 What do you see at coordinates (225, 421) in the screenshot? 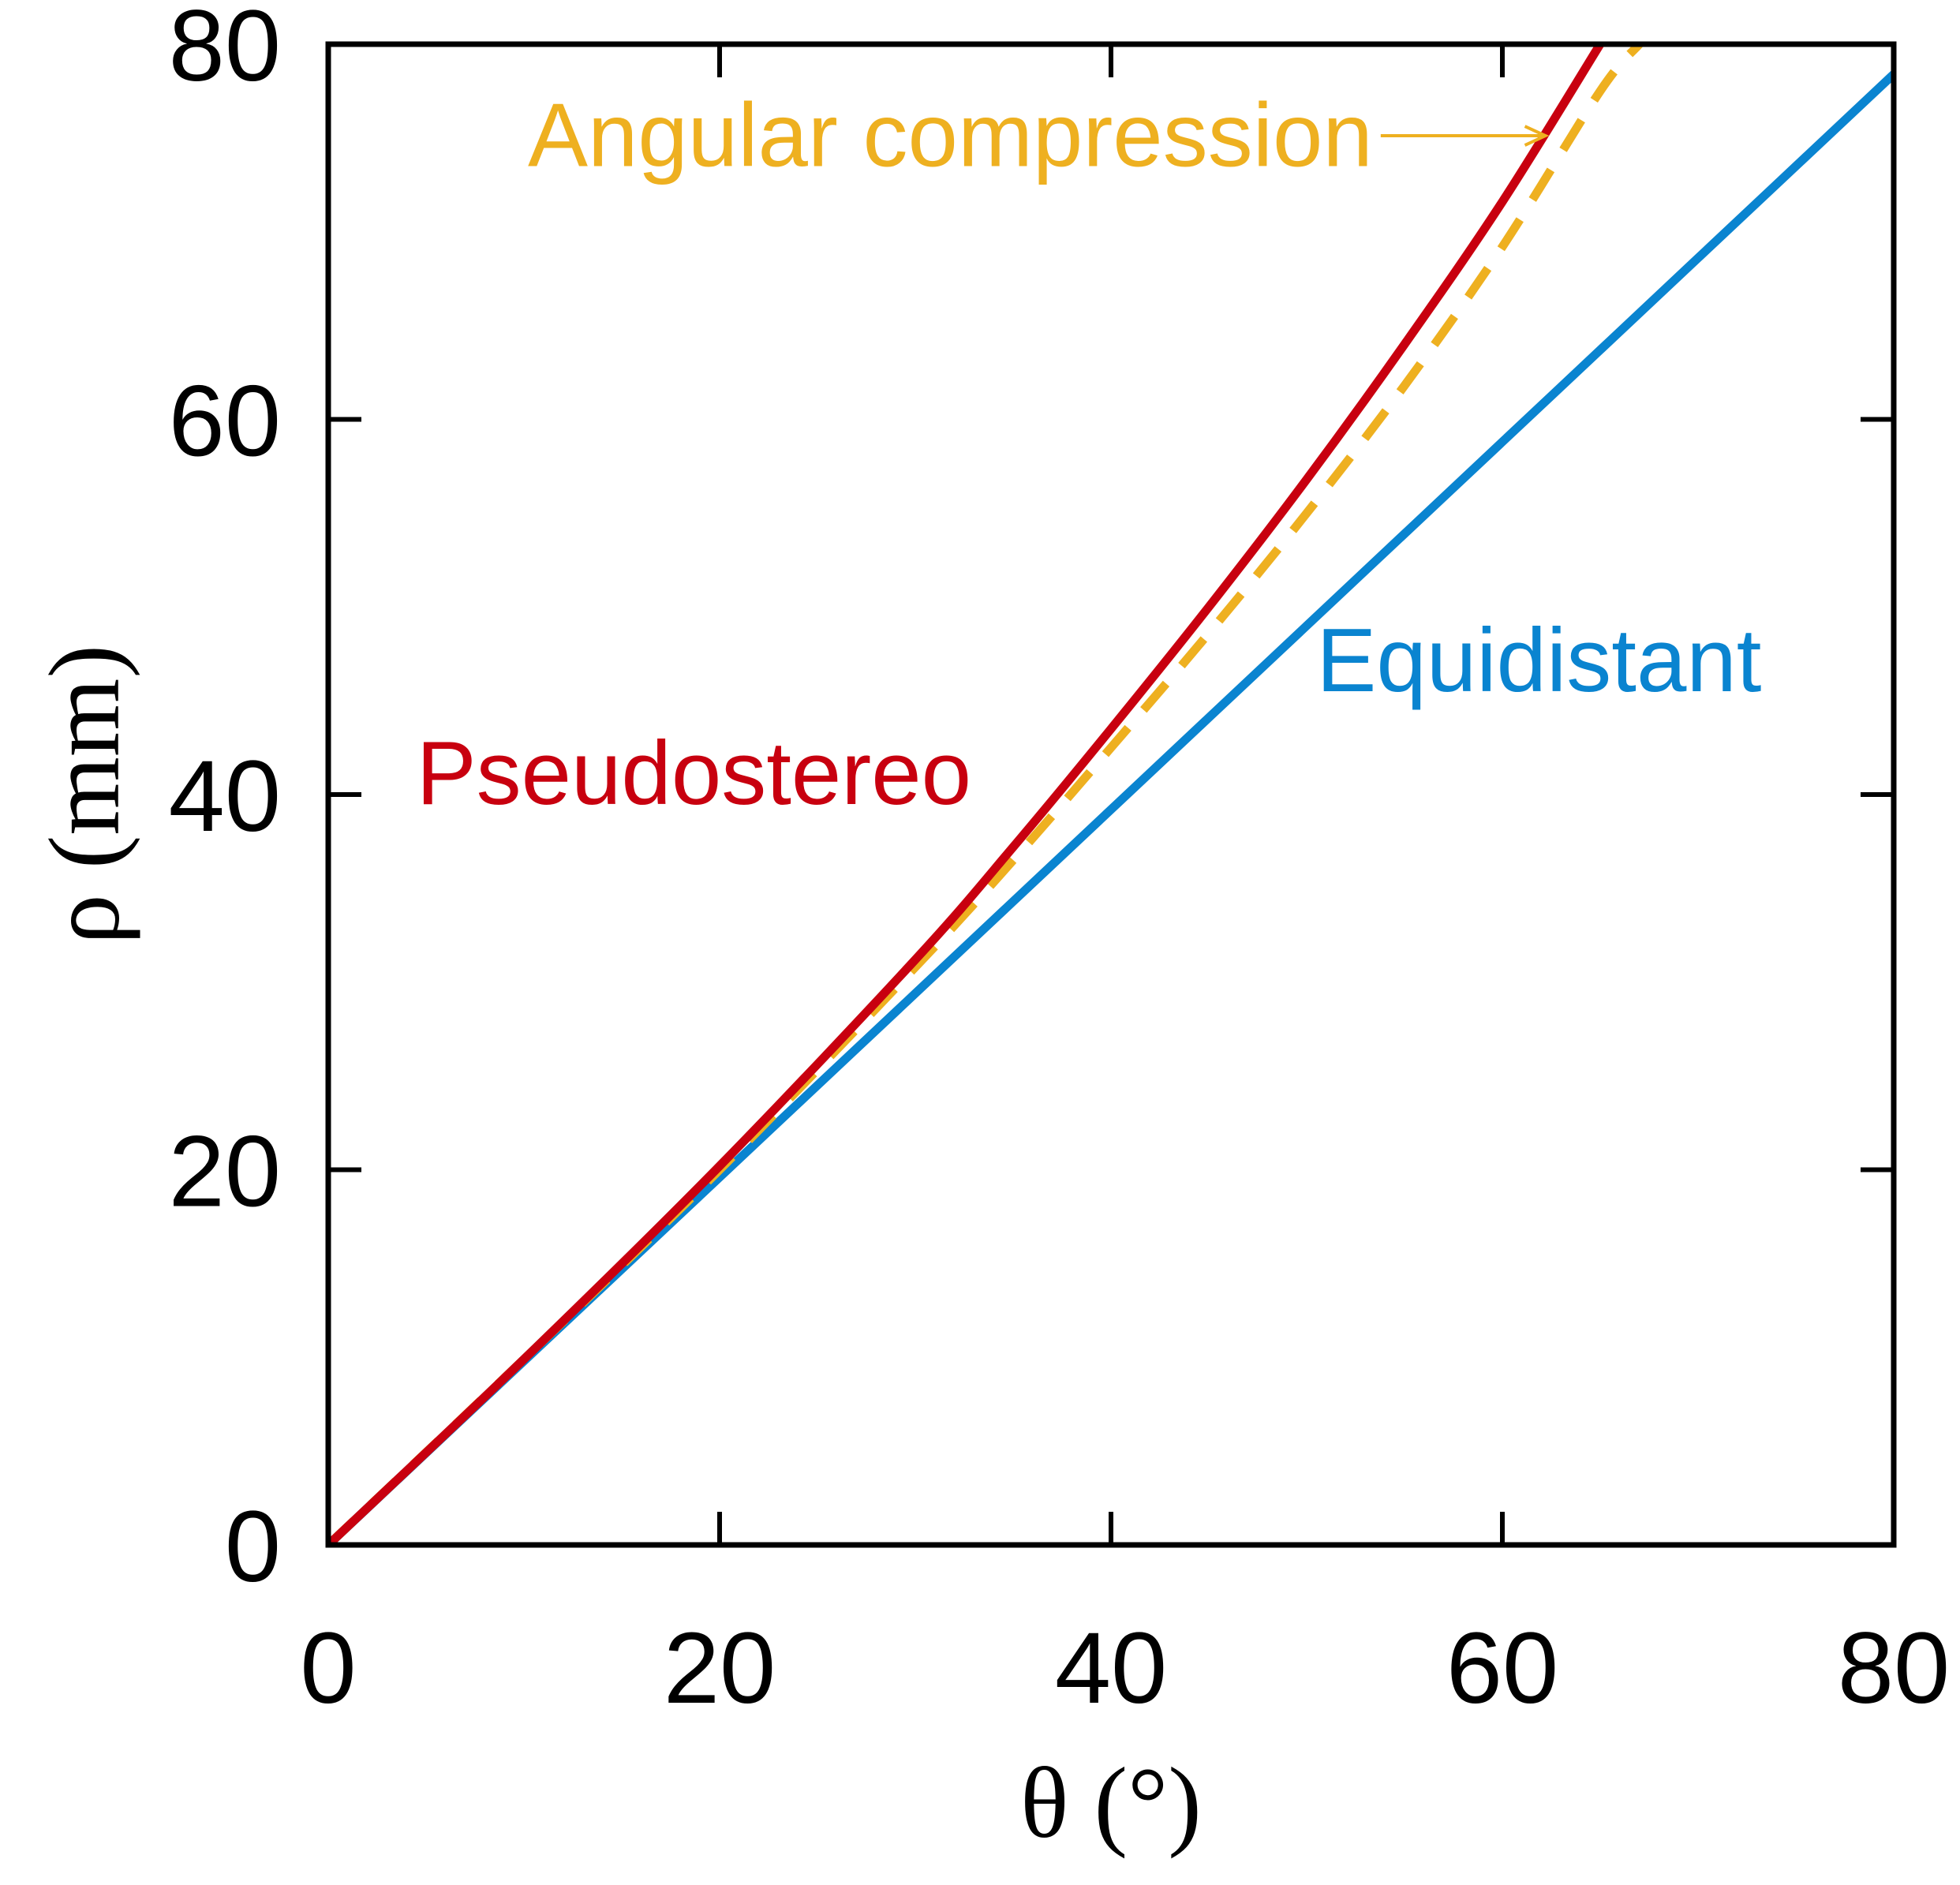
I see `y-tick-label: 60` at bounding box center [225, 421].